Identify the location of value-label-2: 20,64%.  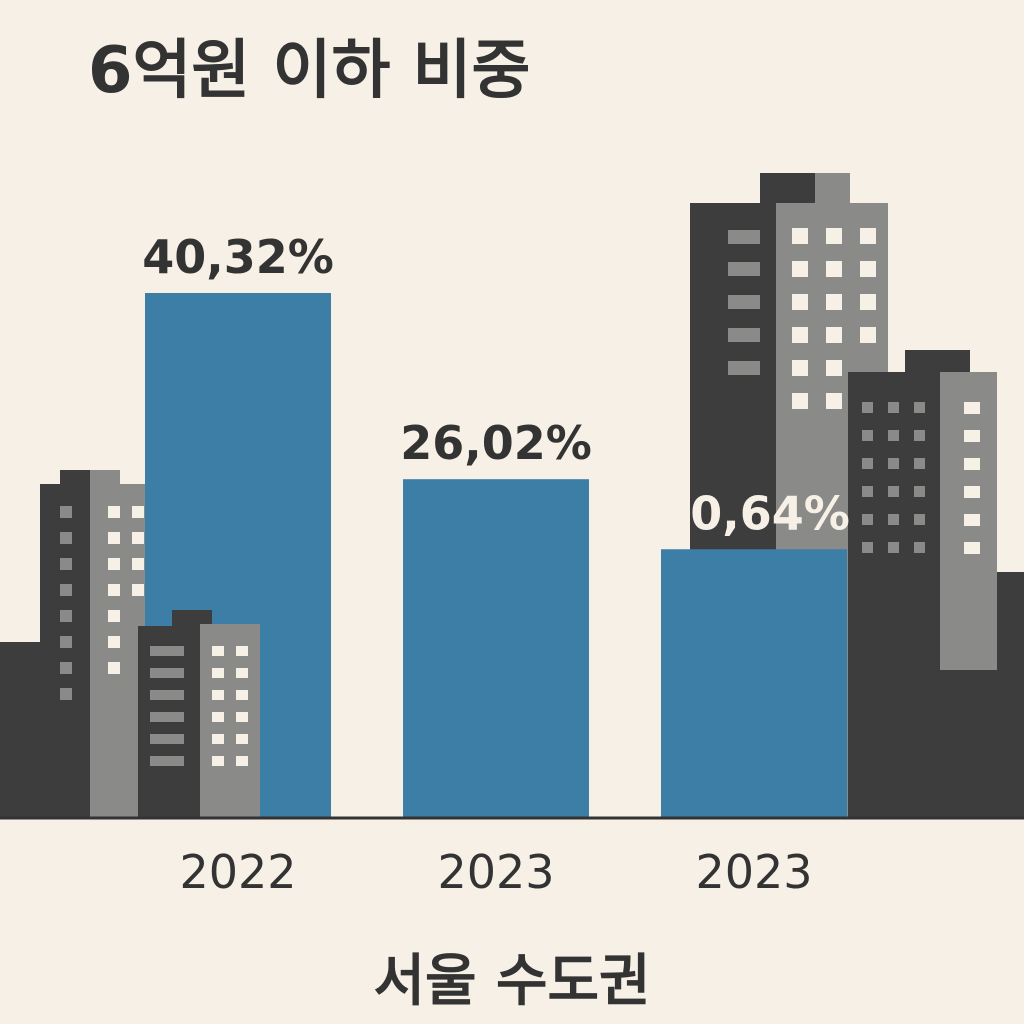
(754, 513).